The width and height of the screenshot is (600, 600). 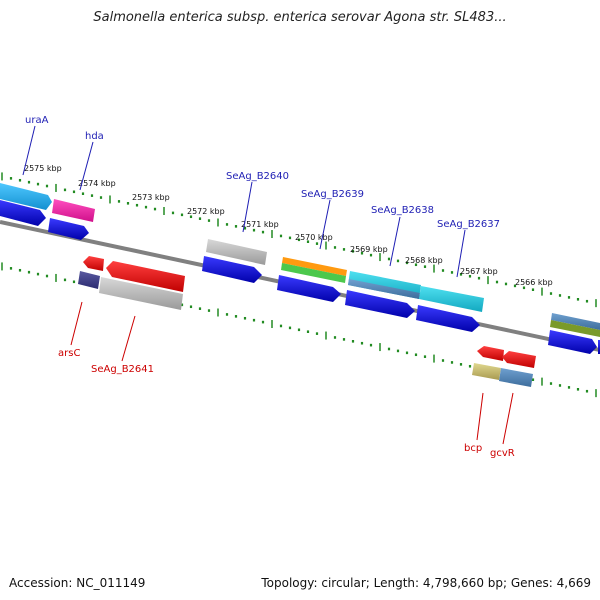 What do you see at coordinates (73, 210) in the screenshot?
I see `gene-hda` at bounding box center [73, 210].